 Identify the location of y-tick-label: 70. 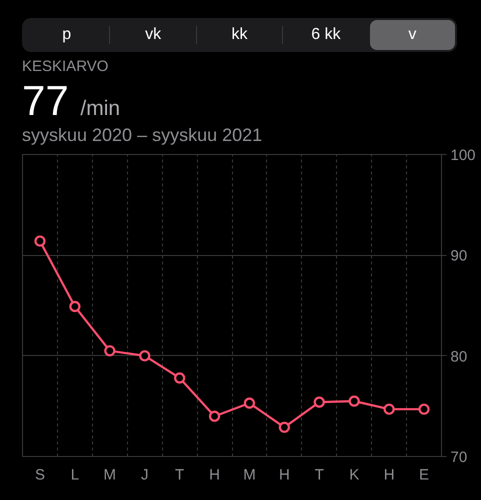
(459, 457).